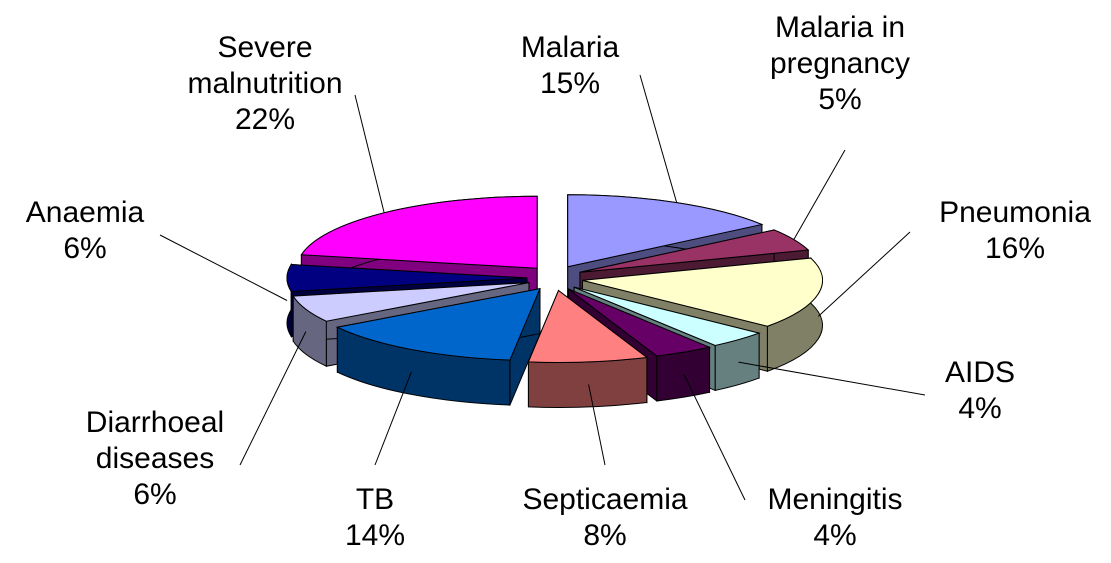  I want to click on category-label: AIDS, so click(980, 372).